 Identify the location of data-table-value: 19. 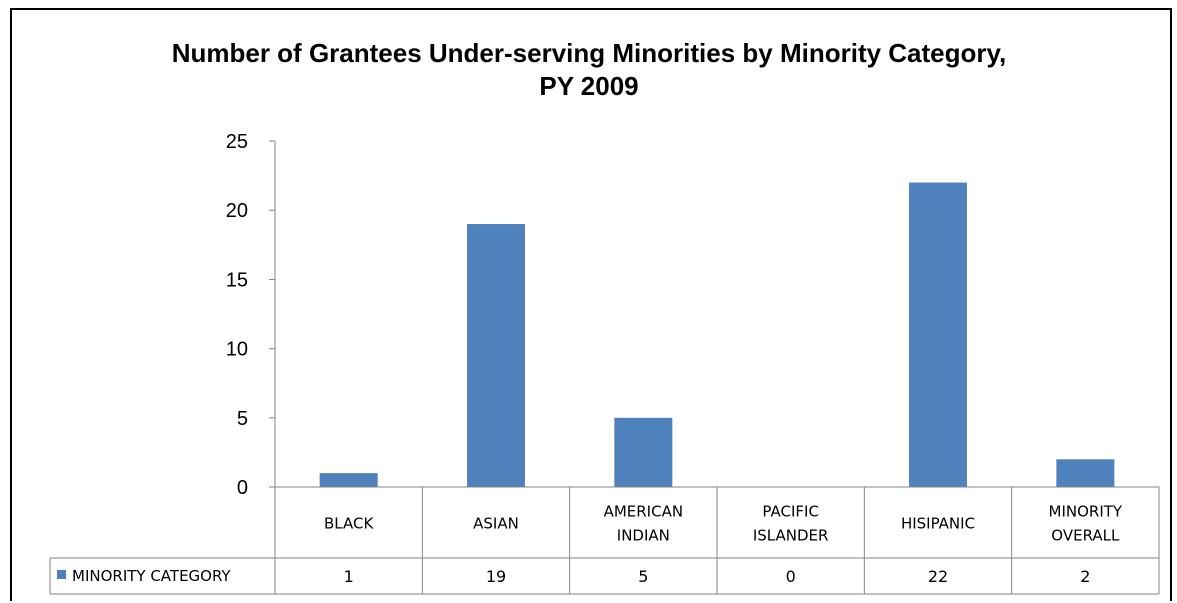
(496, 576).